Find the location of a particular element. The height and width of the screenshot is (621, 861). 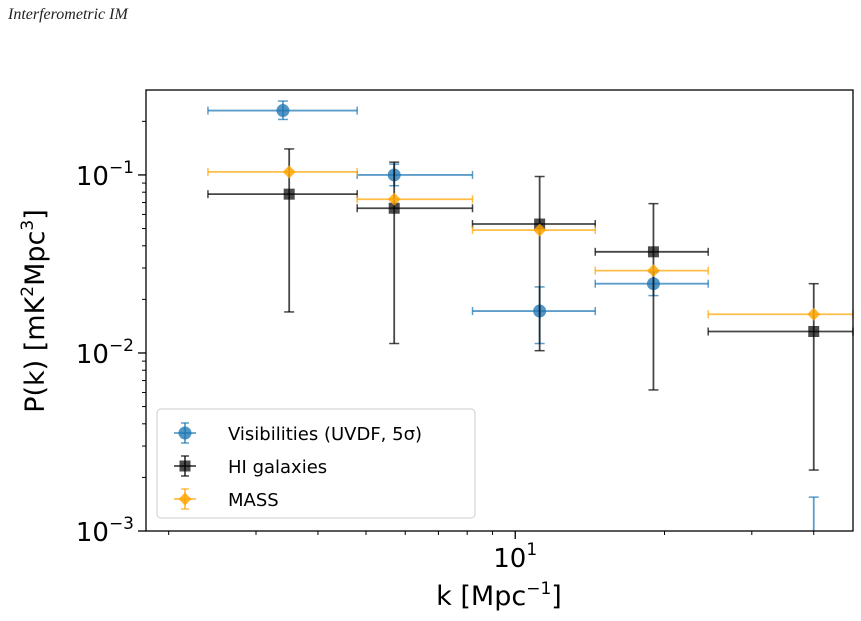

y-tick-label: 10⁻² is located at coordinates (105, 353).